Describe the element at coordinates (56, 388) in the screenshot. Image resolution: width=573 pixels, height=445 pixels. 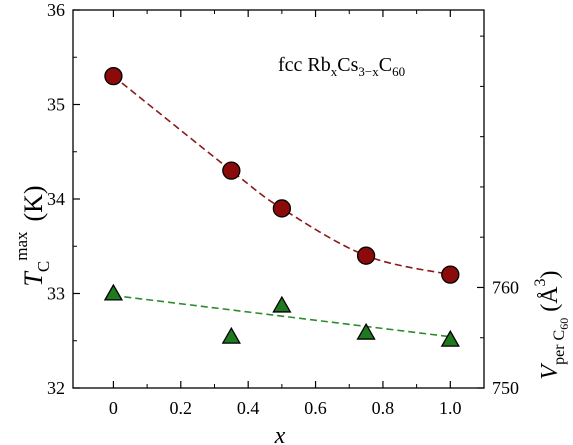
I see `y-tick-label: 32` at that location.